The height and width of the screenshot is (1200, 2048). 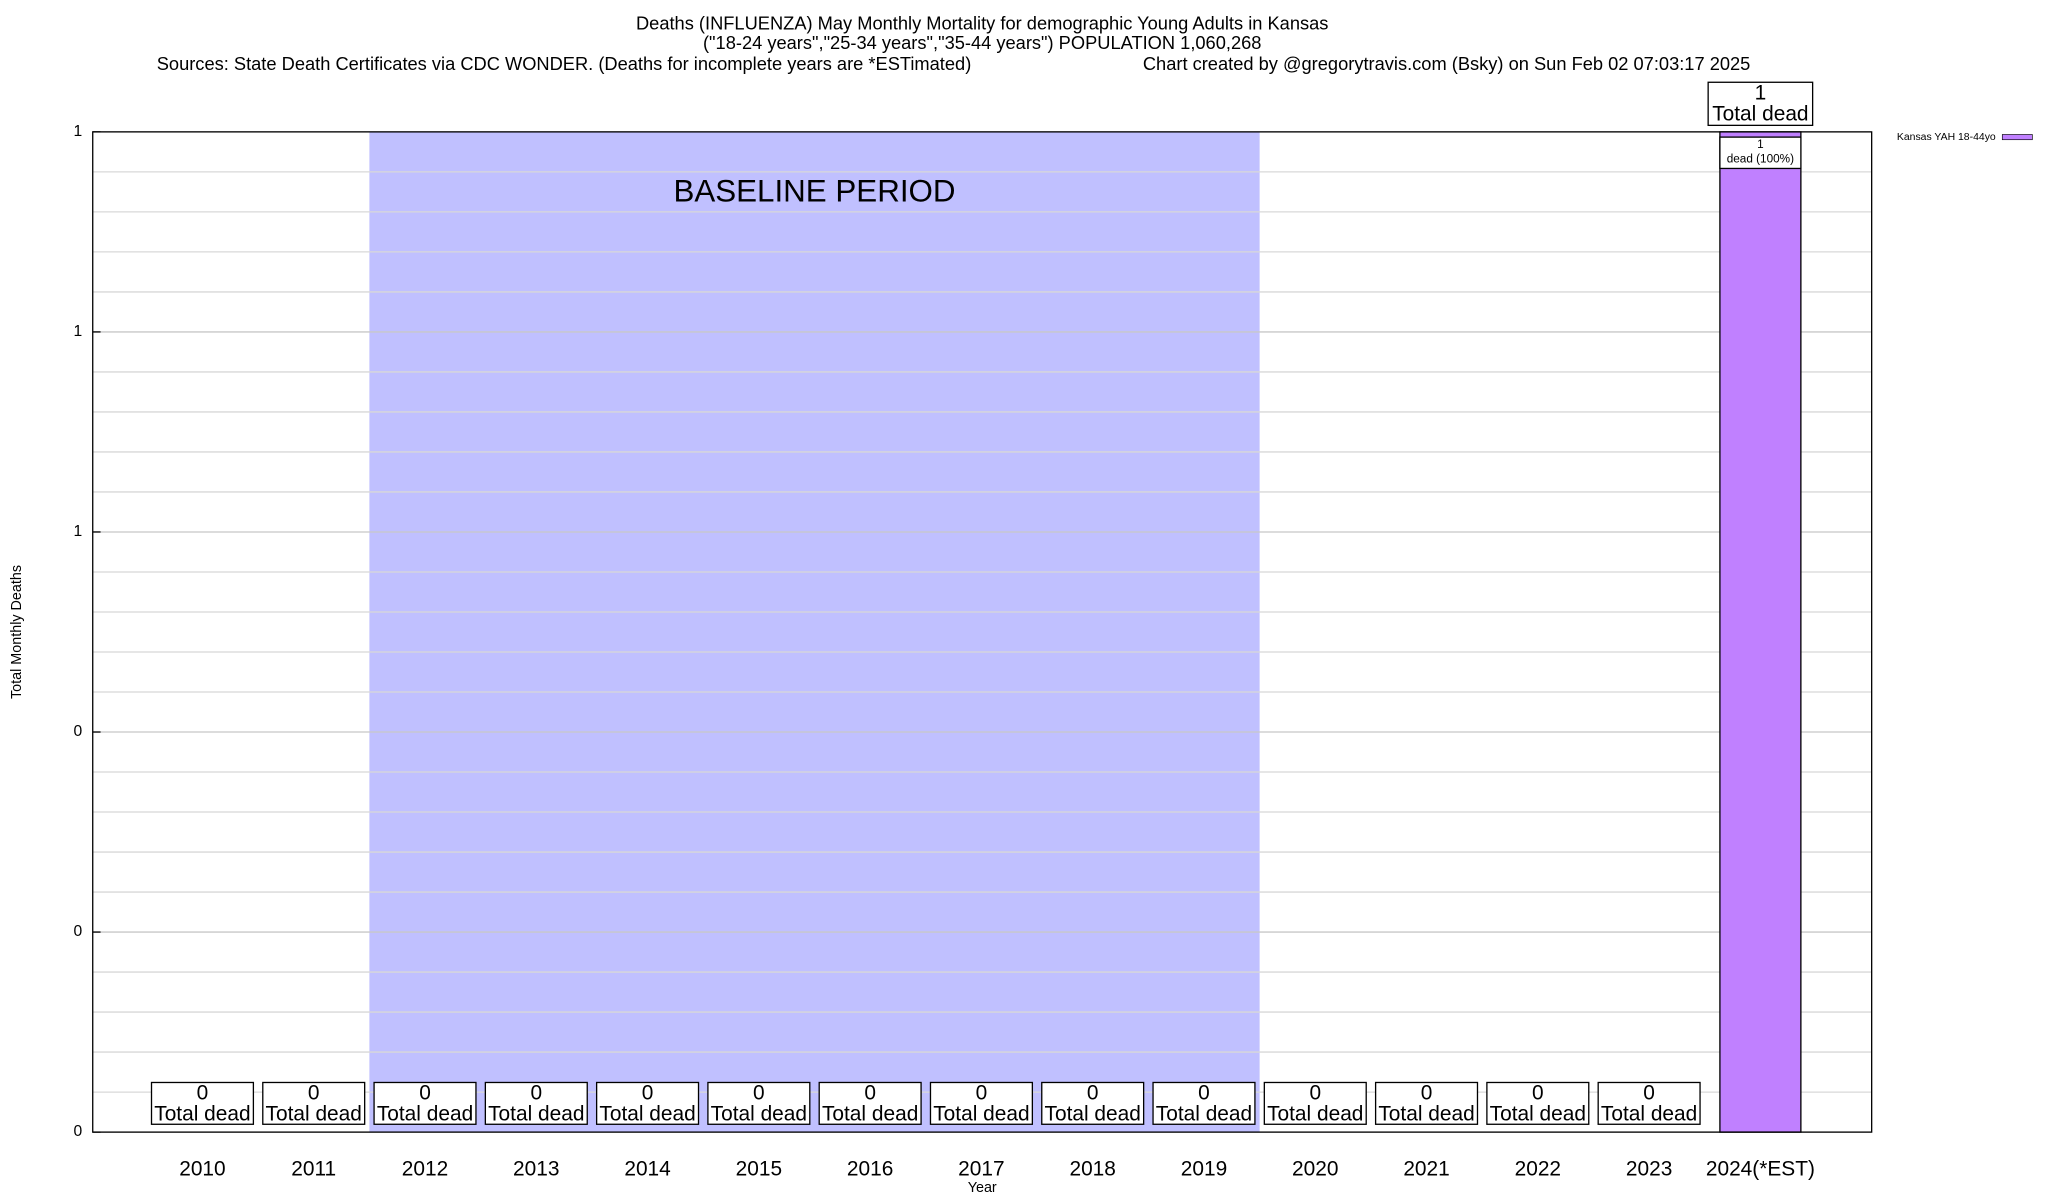 What do you see at coordinates (313, 1168) in the screenshot?
I see `x-tick-label: 2011` at bounding box center [313, 1168].